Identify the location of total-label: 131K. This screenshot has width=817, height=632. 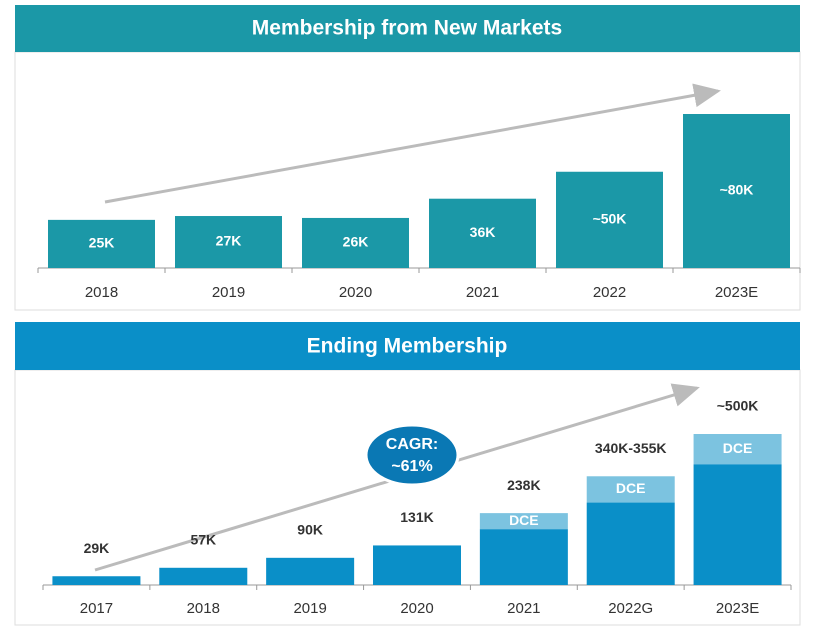
(416, 517).